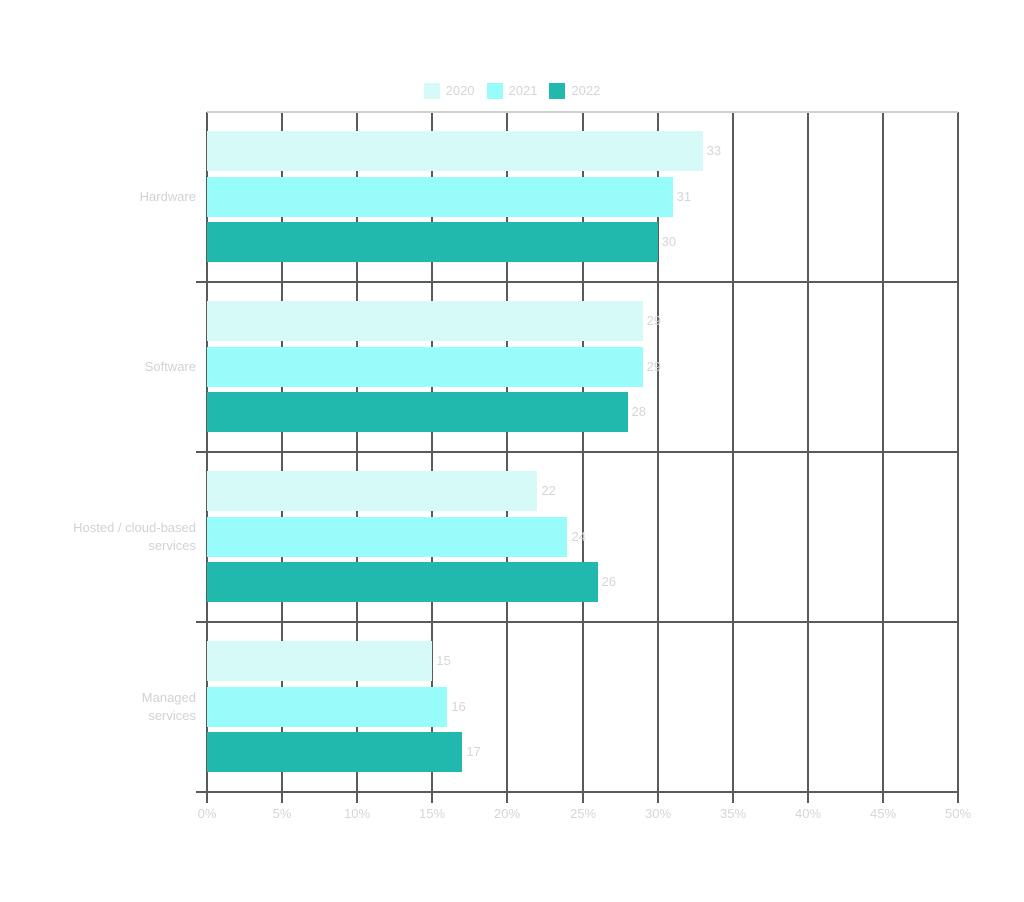  Describe the element at coordinates (958, 813) in the screenshot. I see `x-tick-label: 50%` at that location.